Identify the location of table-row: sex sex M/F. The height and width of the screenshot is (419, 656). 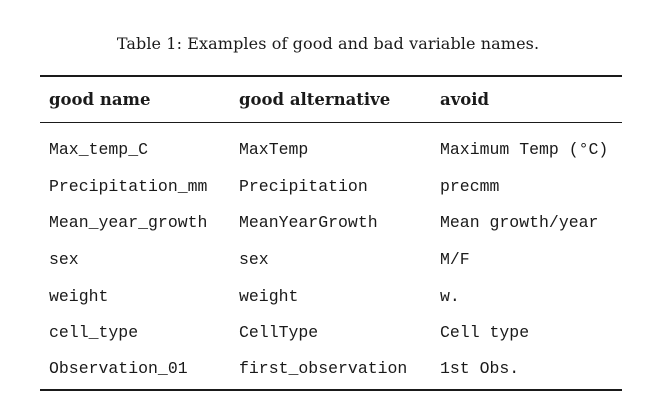
(328, 263).